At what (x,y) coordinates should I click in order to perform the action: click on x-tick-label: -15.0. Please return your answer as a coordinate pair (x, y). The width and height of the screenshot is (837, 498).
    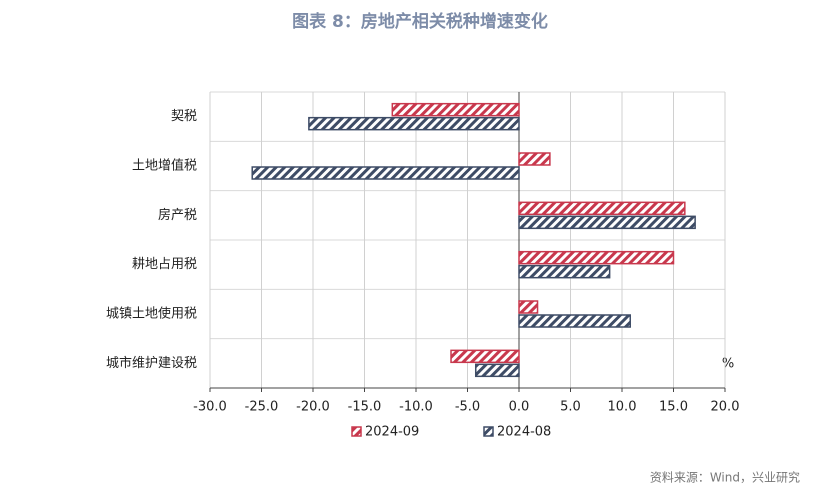
    Looking at the image, I should click on (365, 407).